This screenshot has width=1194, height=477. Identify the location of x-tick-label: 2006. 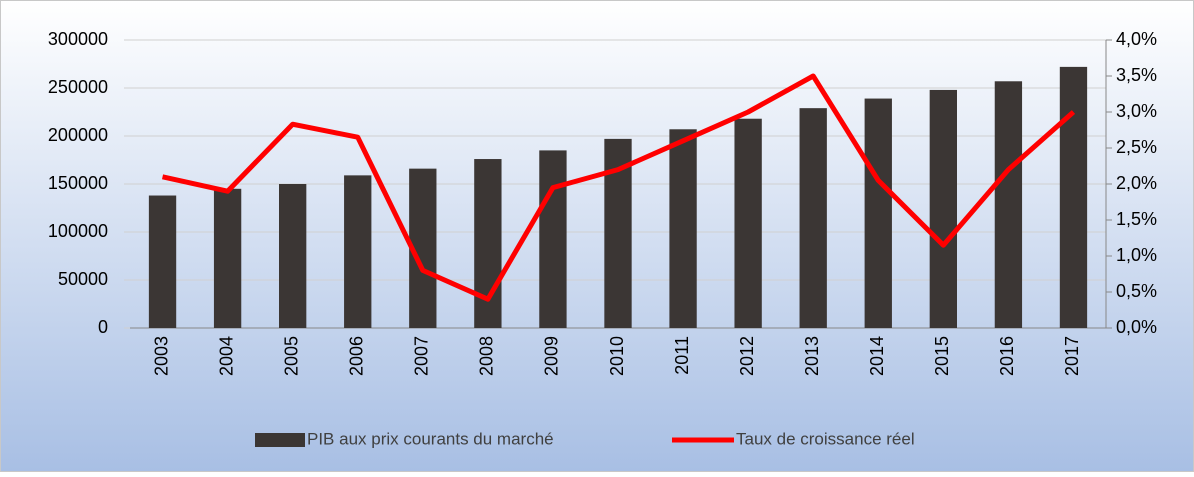
(356, 356).